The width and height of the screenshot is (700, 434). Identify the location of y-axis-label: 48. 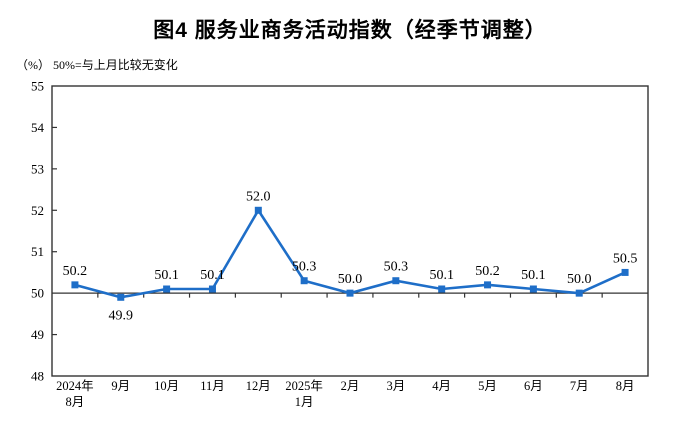
(37, 376).